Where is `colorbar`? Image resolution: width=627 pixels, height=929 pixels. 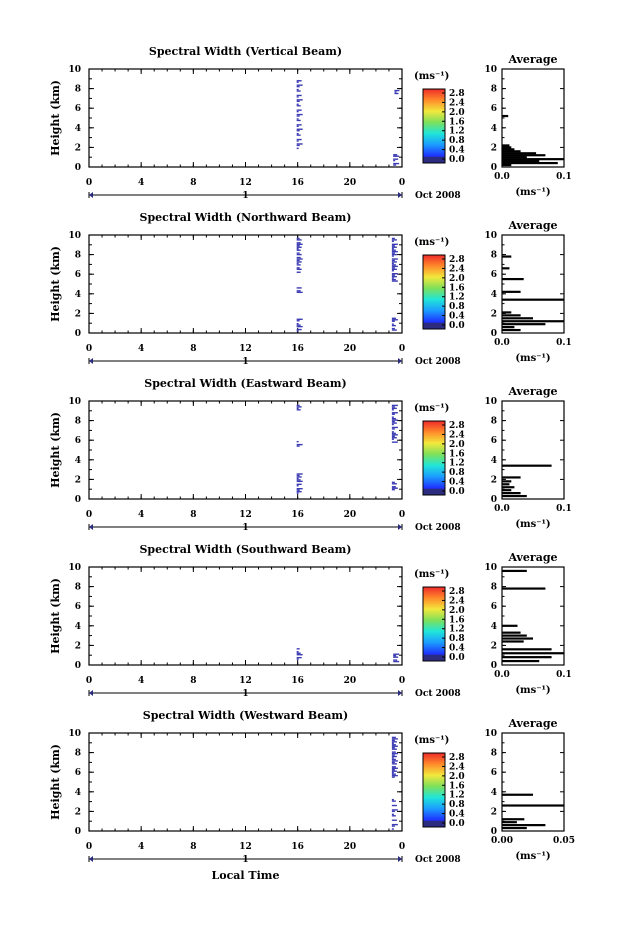 colorbar is located at coordinates (434, 458).